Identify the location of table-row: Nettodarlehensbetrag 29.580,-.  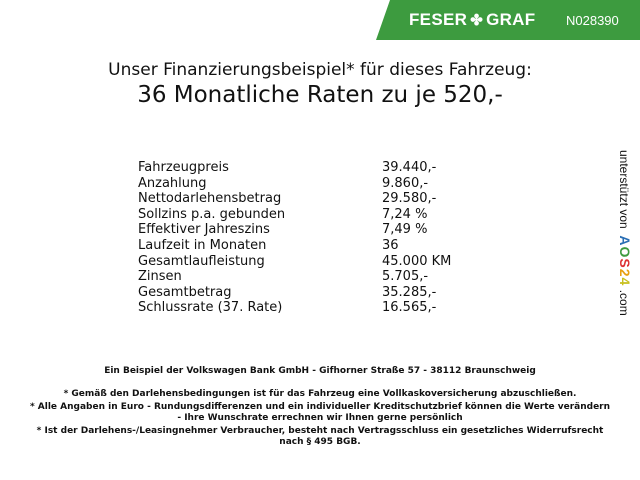
(294, 199).